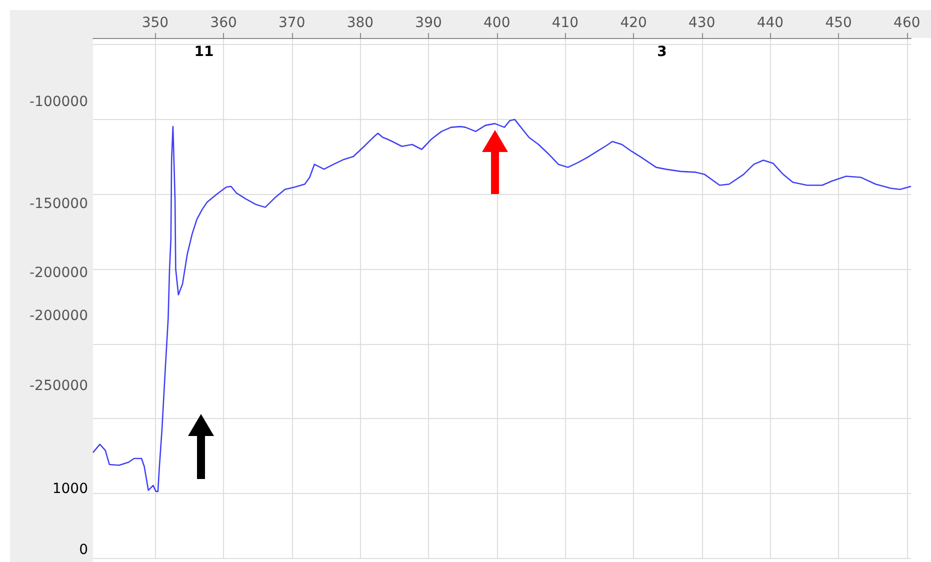 This screenshot has height=562, width=931. I want to click on x-tick-label: 360, so click(223, 23).